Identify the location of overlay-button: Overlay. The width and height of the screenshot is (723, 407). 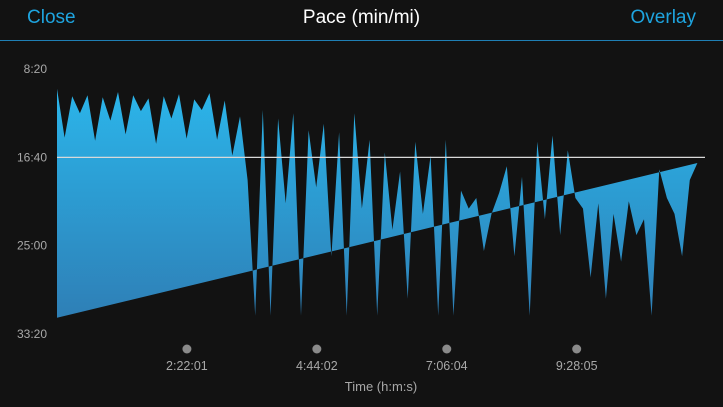
(663, 17).